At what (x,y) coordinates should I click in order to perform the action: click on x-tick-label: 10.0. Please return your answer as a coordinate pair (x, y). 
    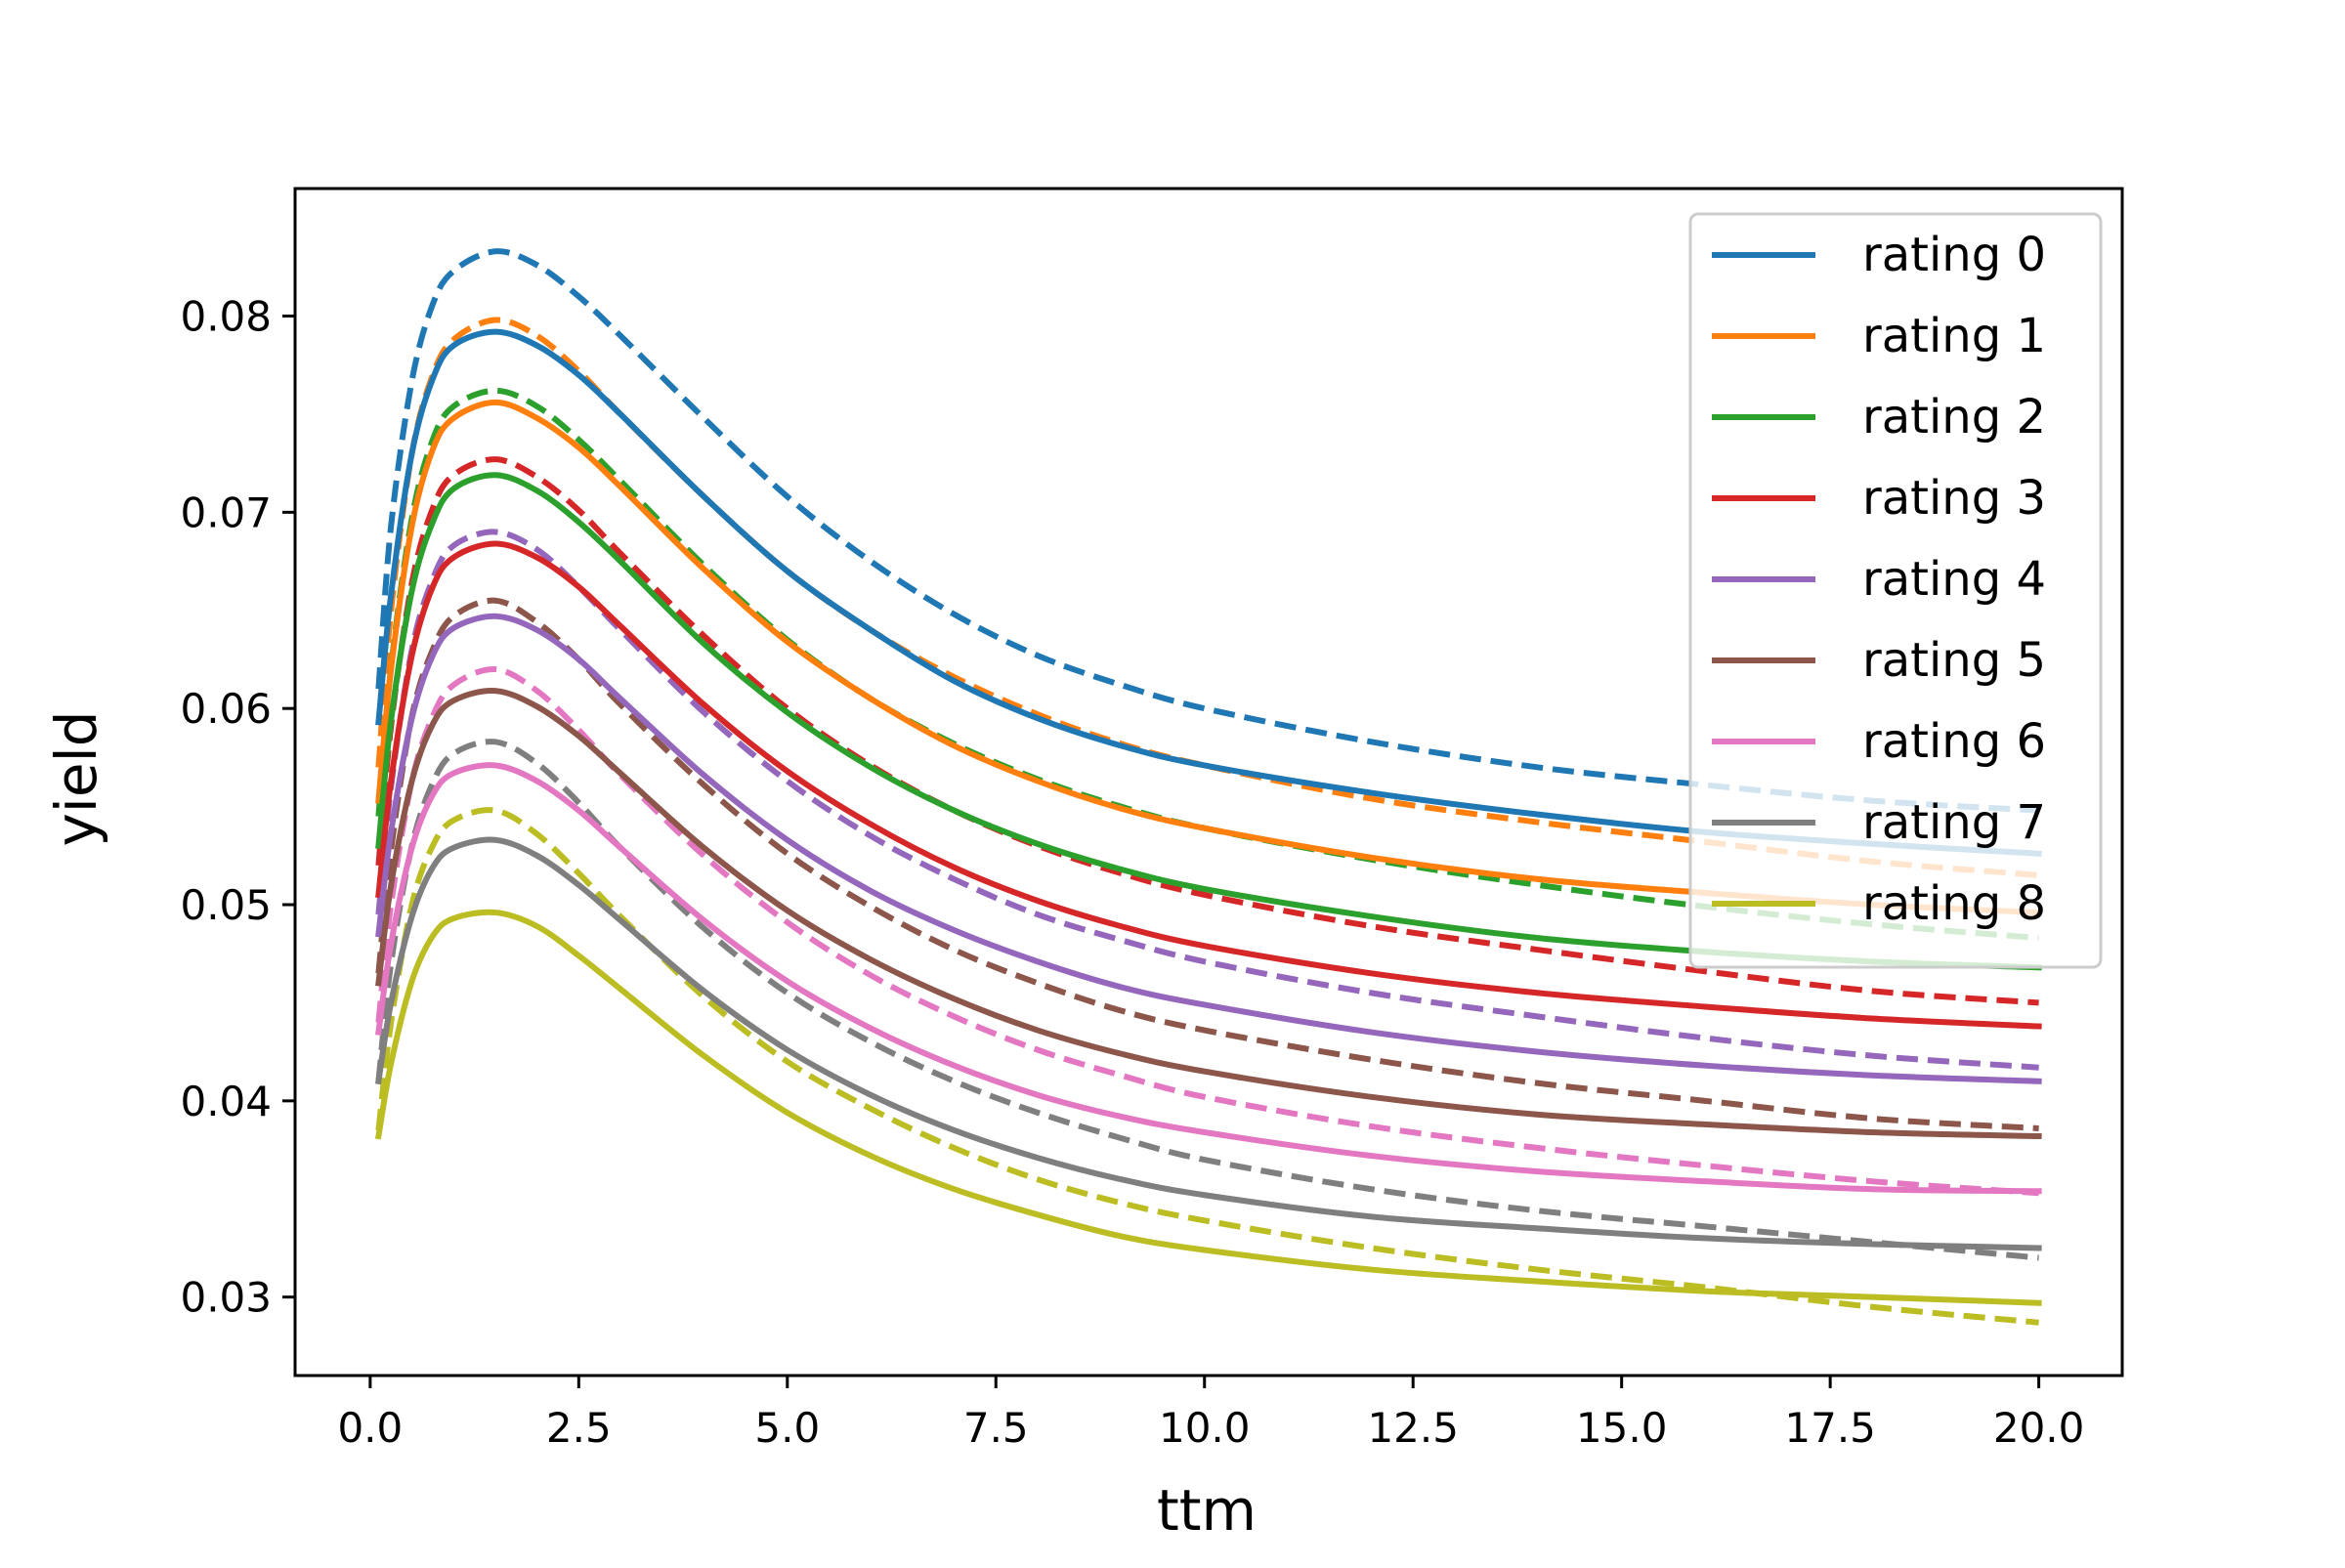
    Looking at the image, I should click on (1205, 1428).